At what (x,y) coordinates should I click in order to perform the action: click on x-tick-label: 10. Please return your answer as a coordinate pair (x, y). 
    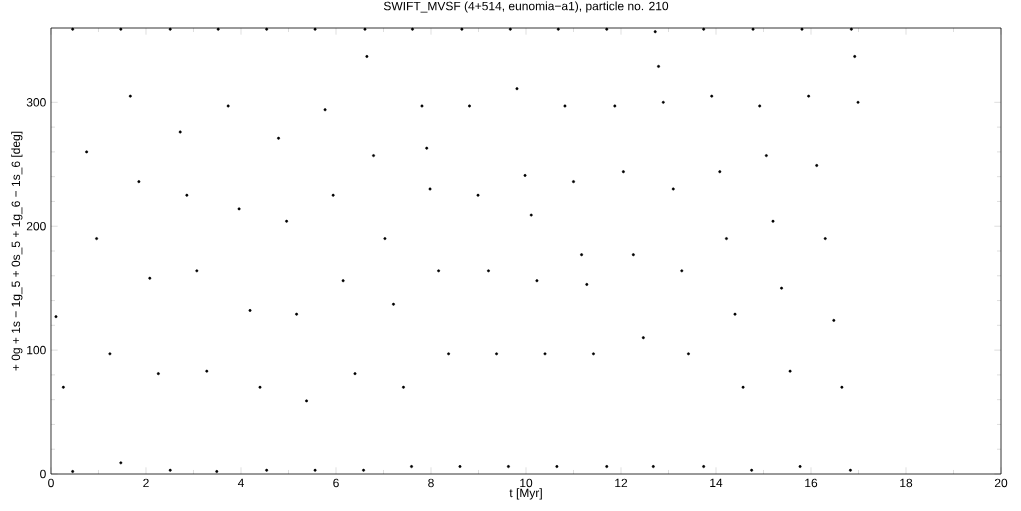
    Looking at the image, I should click on (526, 483).